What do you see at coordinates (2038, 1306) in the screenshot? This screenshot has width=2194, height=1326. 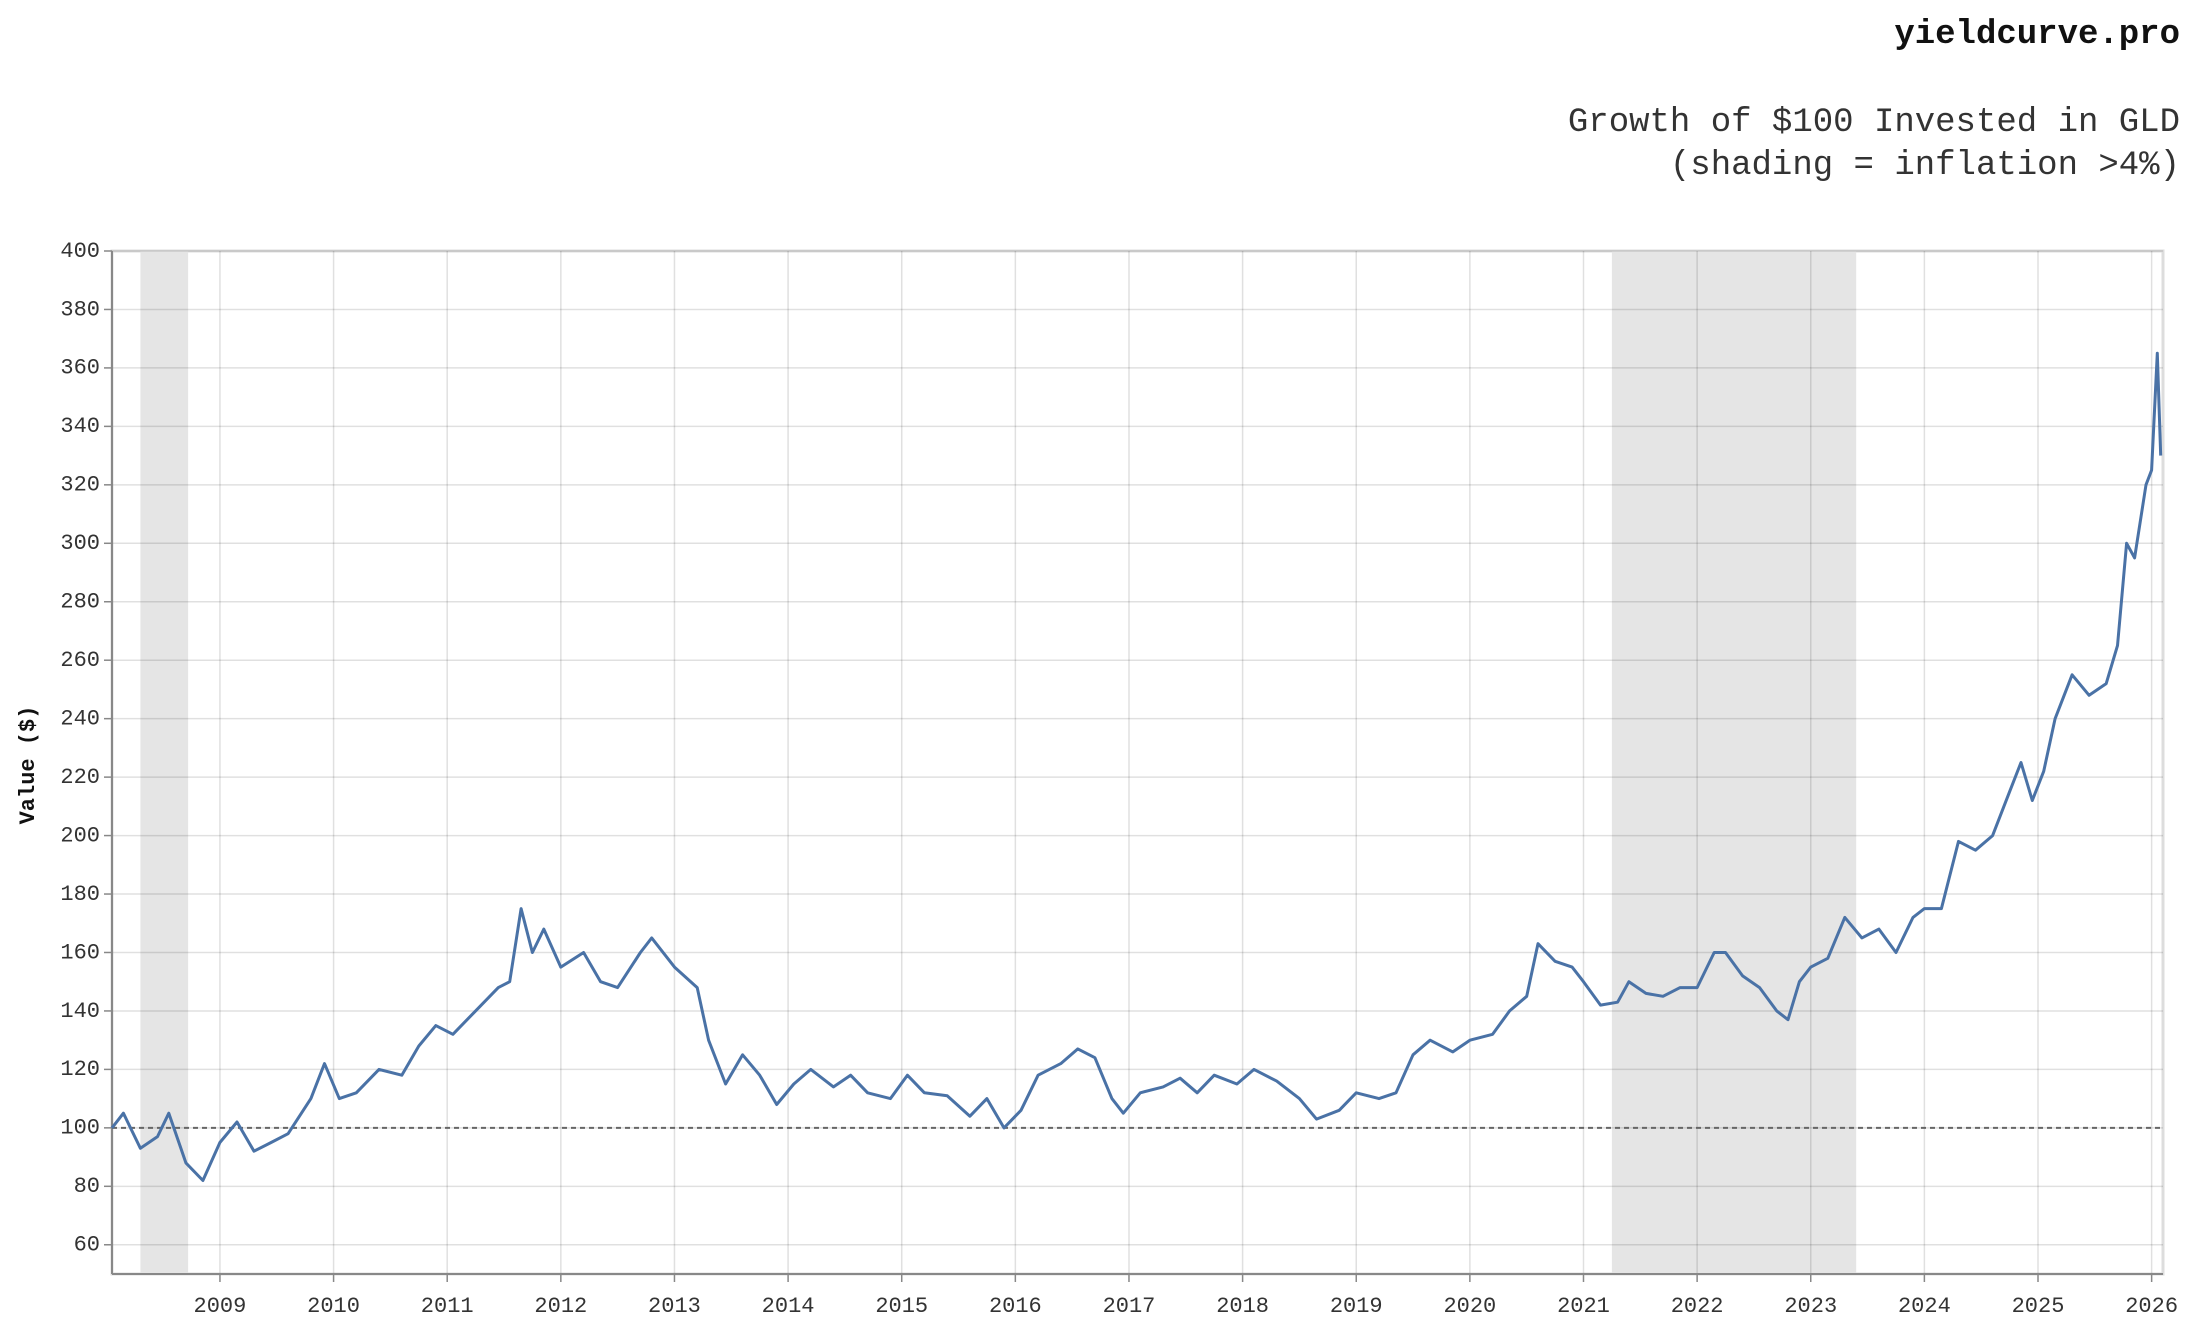 I see `x-tick-label: 2025` at bounding box center [2038, 1306].